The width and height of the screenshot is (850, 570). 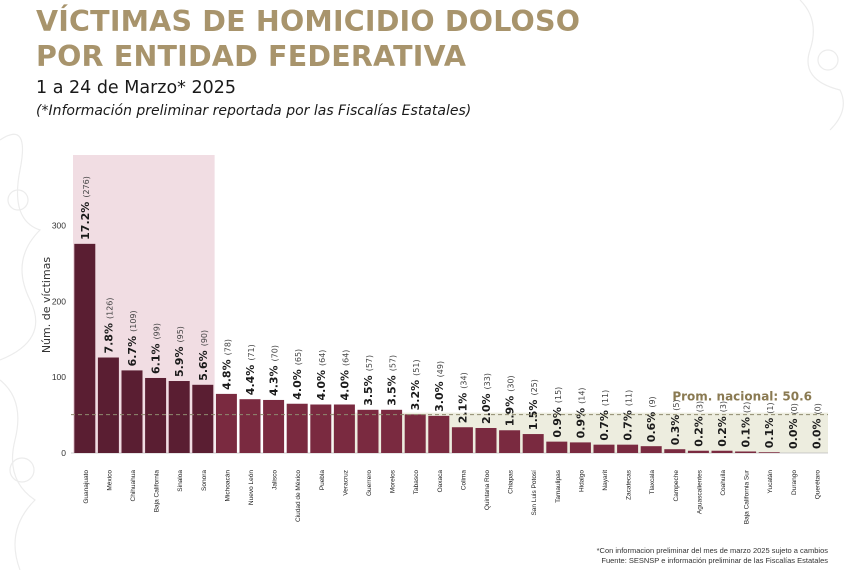 I want to click on x-tick-label: Guanajuato, so click(x=86, y=487).